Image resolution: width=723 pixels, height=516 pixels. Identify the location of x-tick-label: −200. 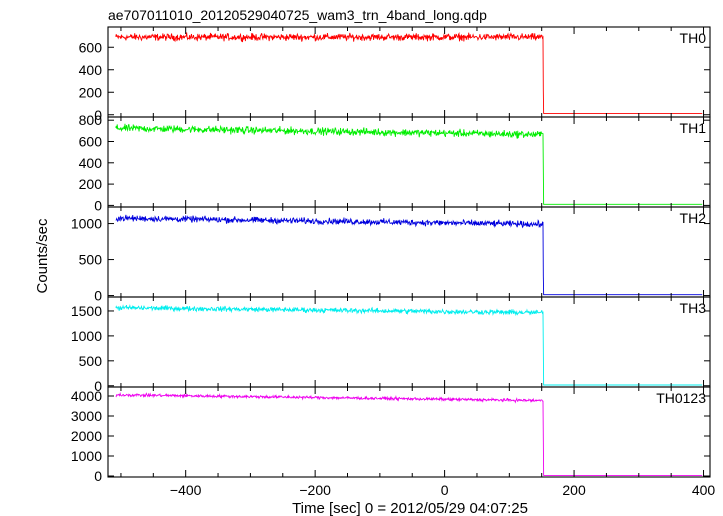
(315, 490).